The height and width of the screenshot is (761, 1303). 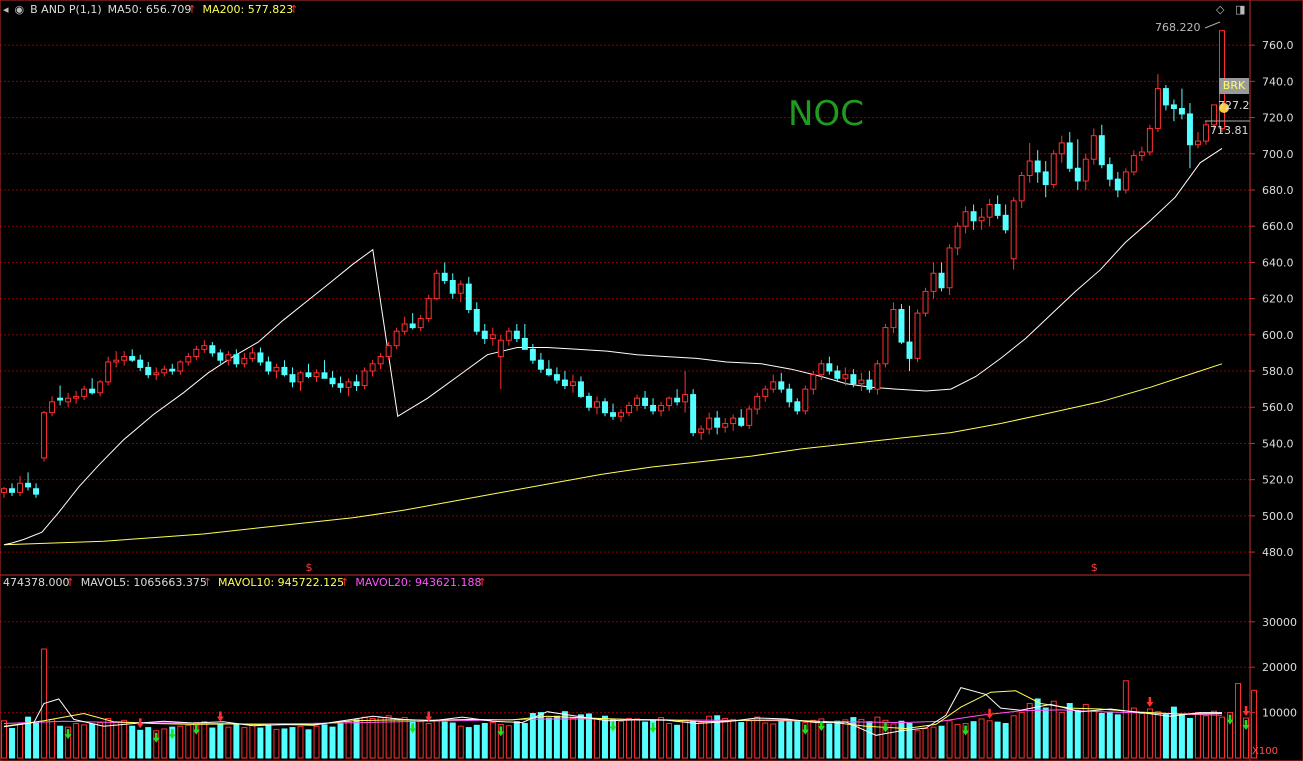 What do you see at coordinates (1279, 667) in the screenshot?
I see `volume-tick-label: 20000` at bounding box center [1279, 667].